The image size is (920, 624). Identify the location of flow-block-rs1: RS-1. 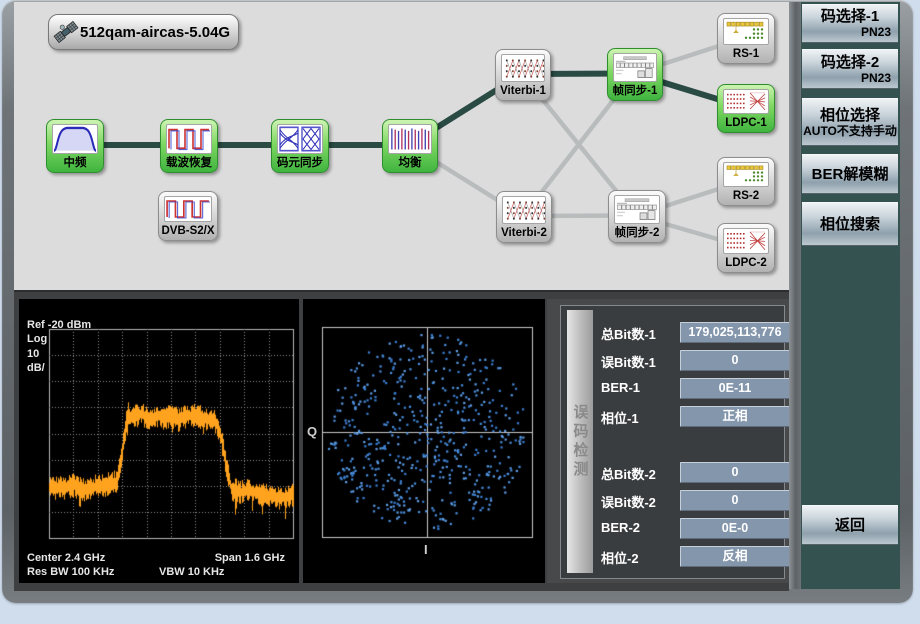
(746, 38).